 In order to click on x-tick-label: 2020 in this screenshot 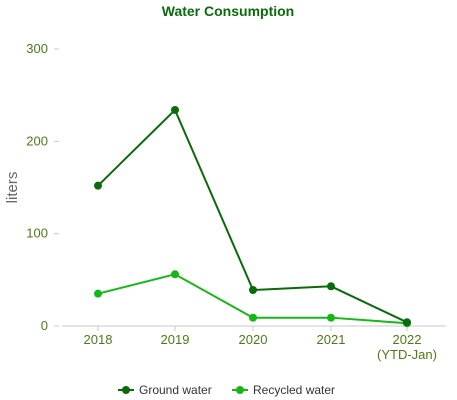, I will do `click(253, 339)`.